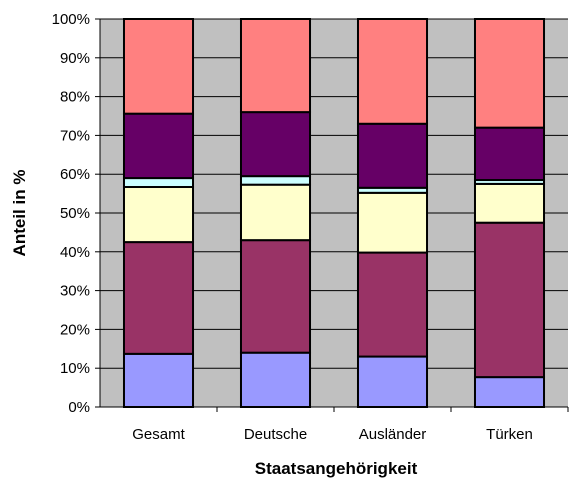 This screenshot has height=484, width=569. What do you see at coordinates (75, 58) in the screenshot?
I see `y-tick-label: 90%` at bounding box center [75, 58].